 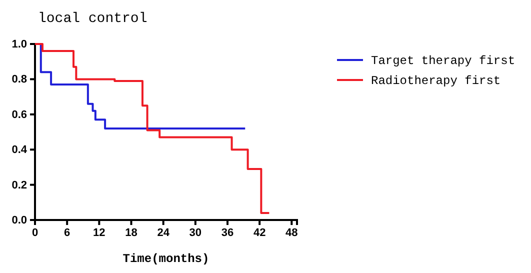 What do you see at coordinates (19, 44) in the screenshot?
I see `y-tick-label: 1.0` at bounding box center [19, 44].